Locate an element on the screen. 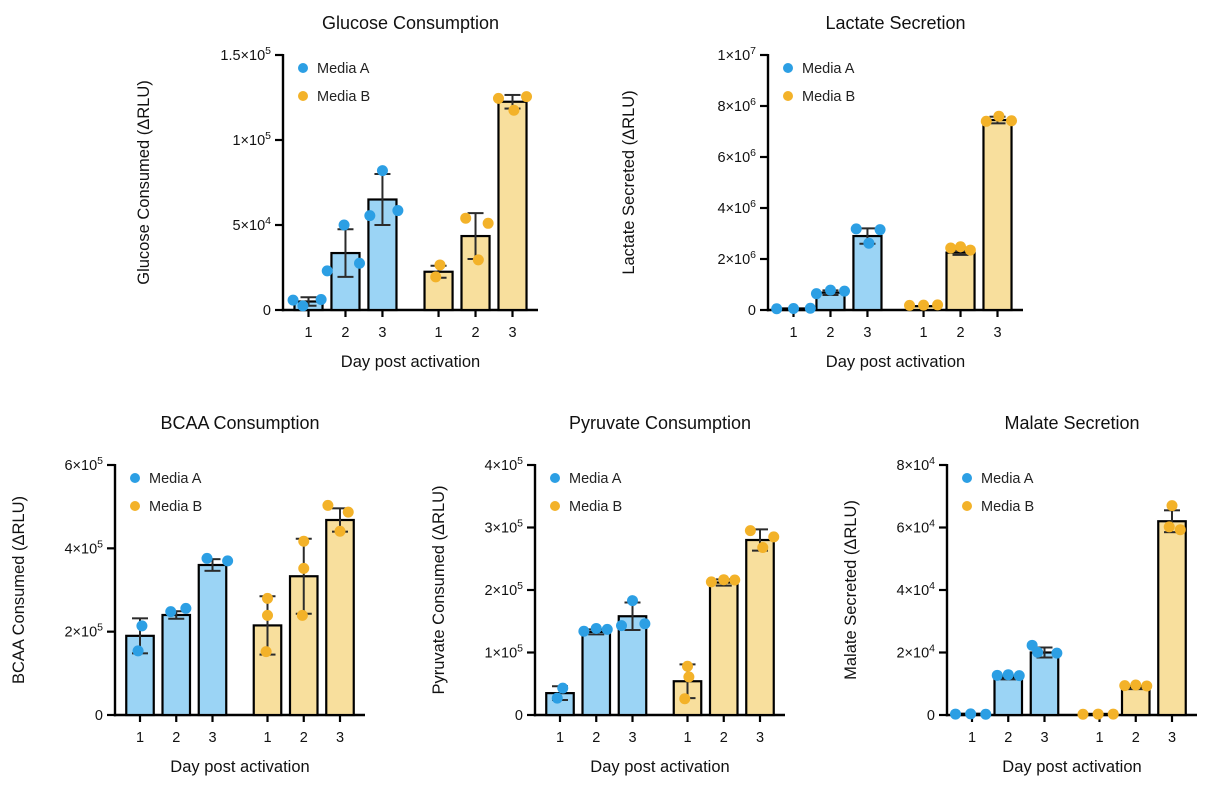  y-tick-label: 4×10⁶ is located at coordinates (736, 207).